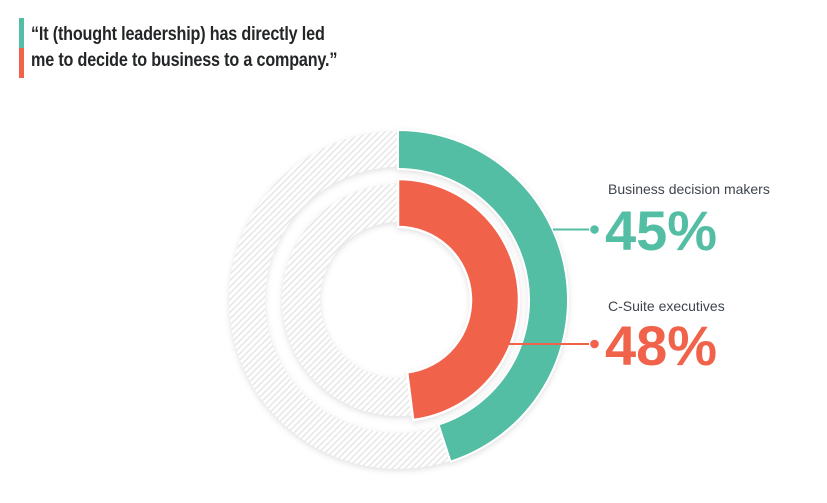 Image resolution: width=827 pixels, height=503 pixels. Describe the element at coordinates (21, 63) in the screenshot. I see `quote-accent-bar-coral-segment` at that location.